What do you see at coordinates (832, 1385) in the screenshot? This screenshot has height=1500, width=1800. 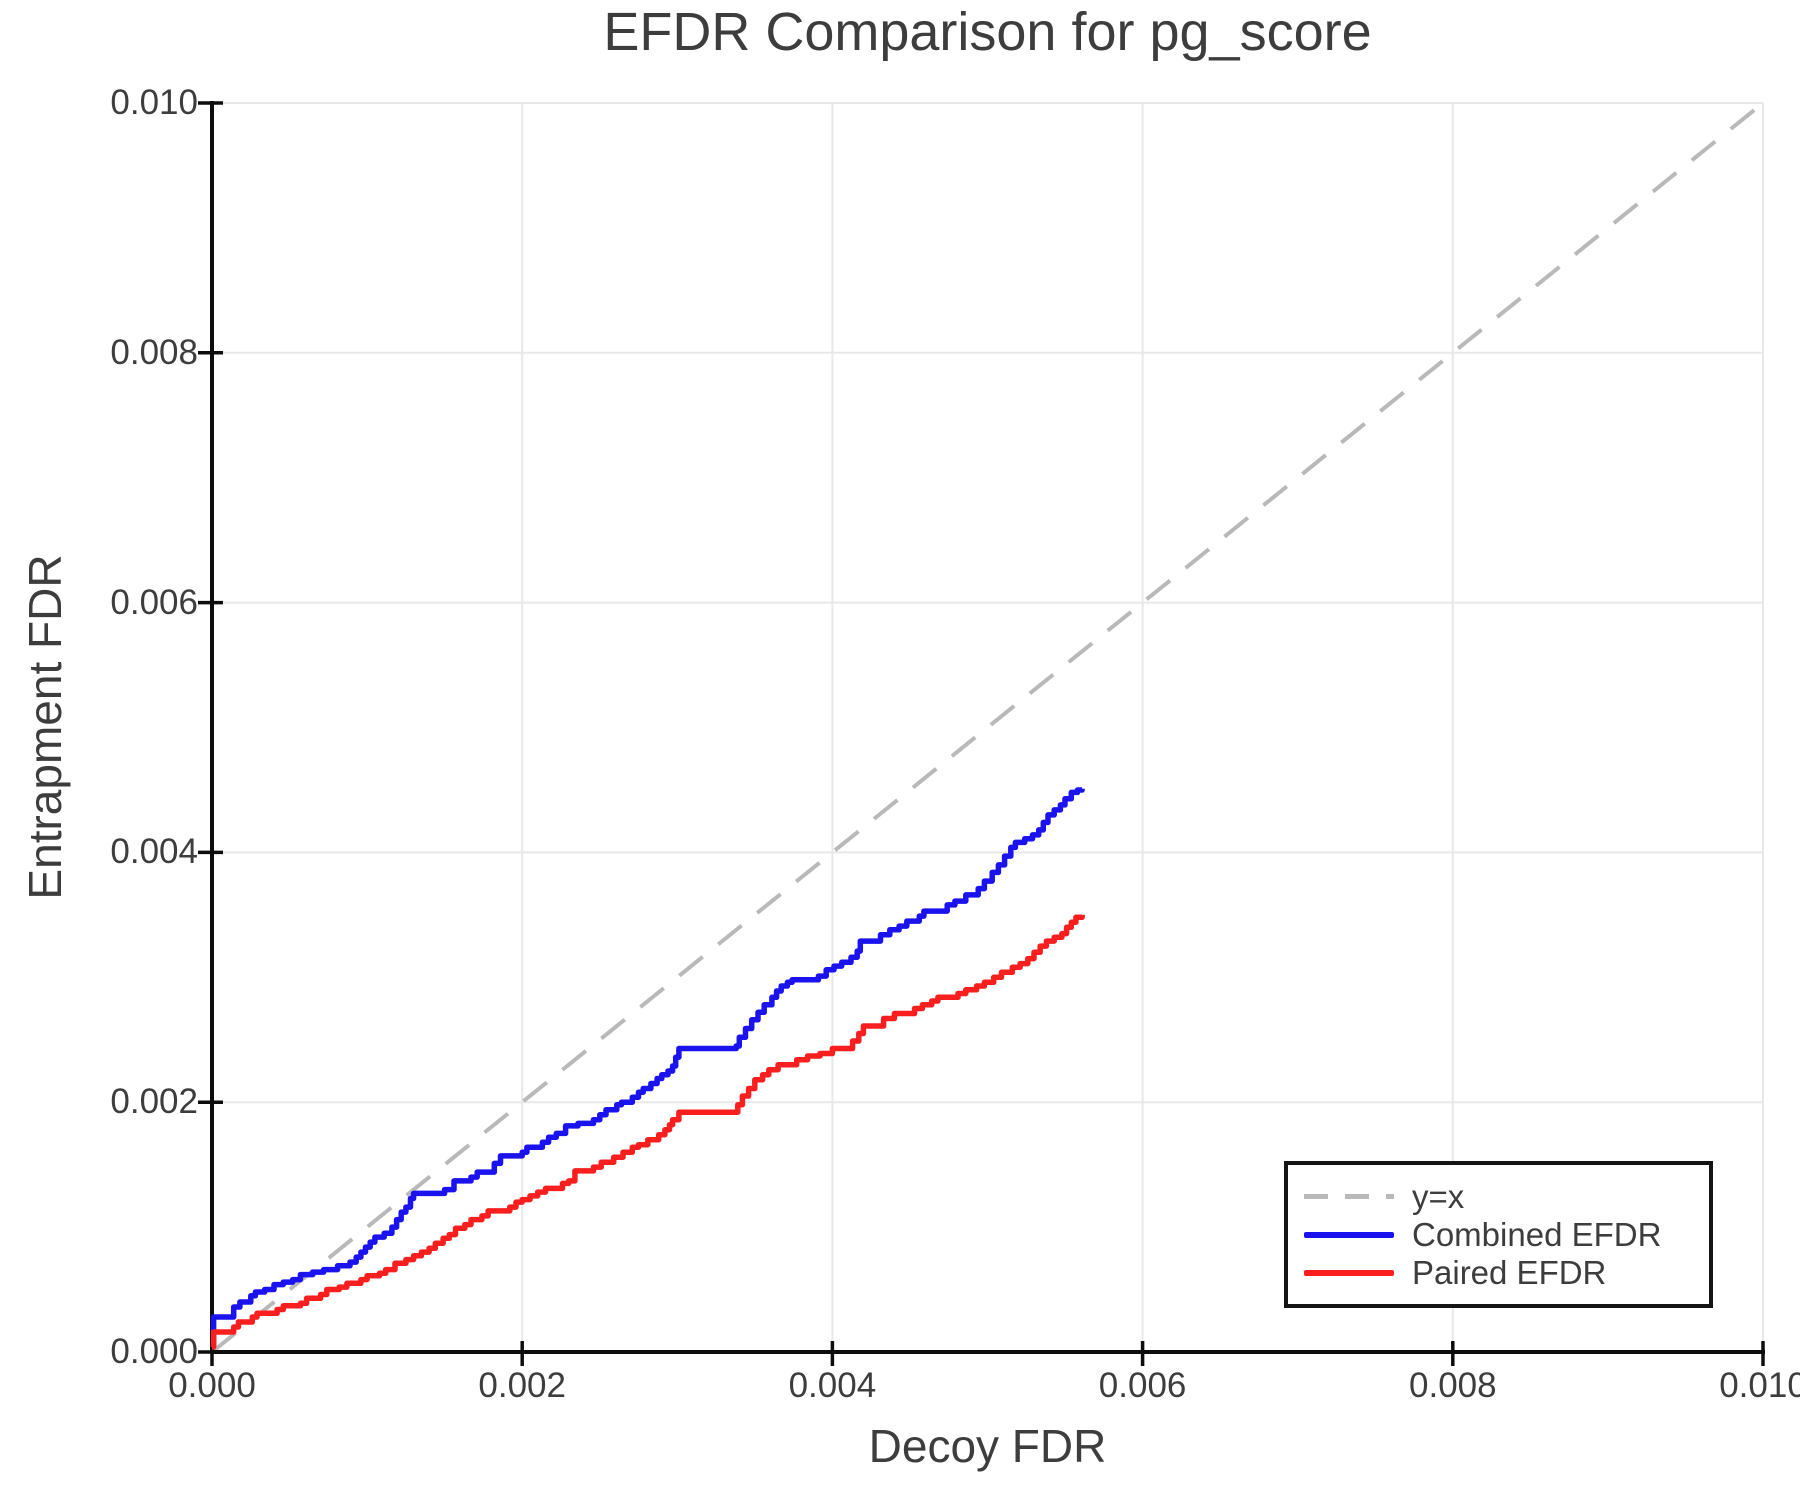 I see `x-tick-label: 0.004` at bounding box center [832, 1385].